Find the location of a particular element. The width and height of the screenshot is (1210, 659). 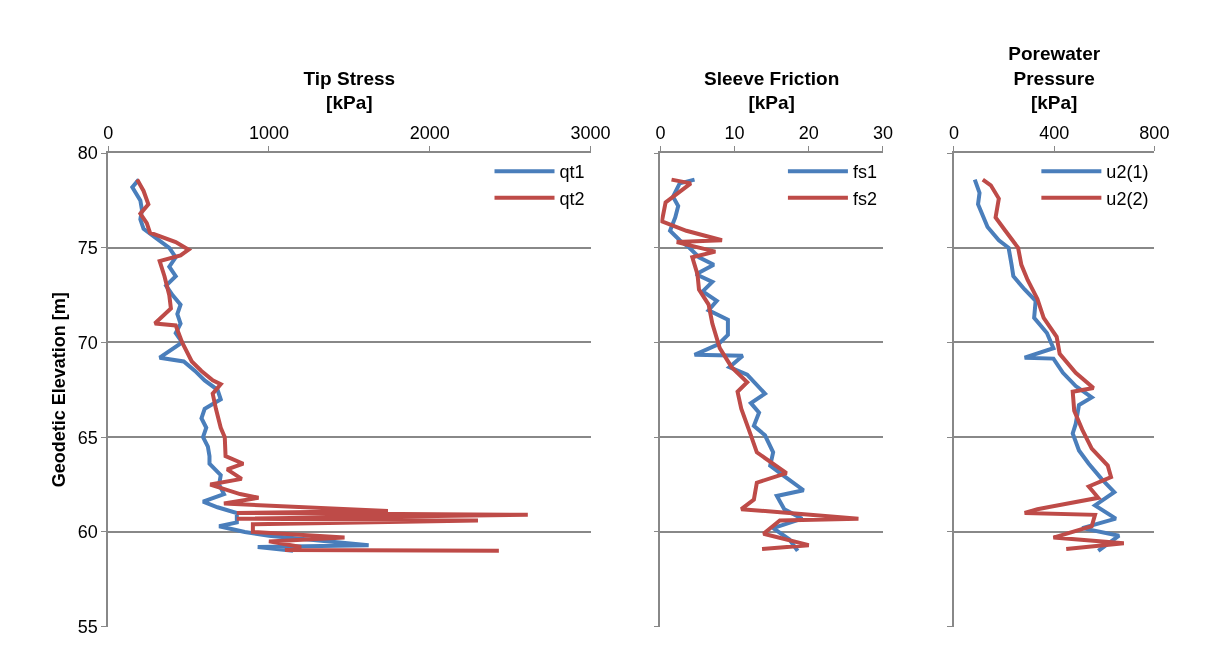

legend-label: u2(2) is located at coordinates (1127, 198).